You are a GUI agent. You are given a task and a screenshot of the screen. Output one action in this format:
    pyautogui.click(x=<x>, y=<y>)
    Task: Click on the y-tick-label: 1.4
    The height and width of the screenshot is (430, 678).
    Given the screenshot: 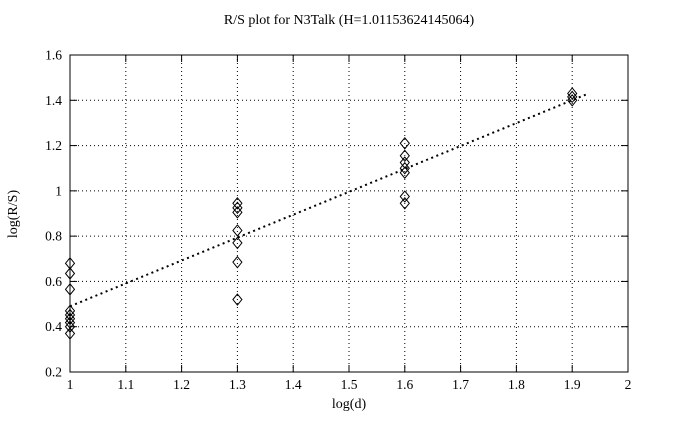 What is the action you would take?
    pyautogui.click(x=53, y=100)
    